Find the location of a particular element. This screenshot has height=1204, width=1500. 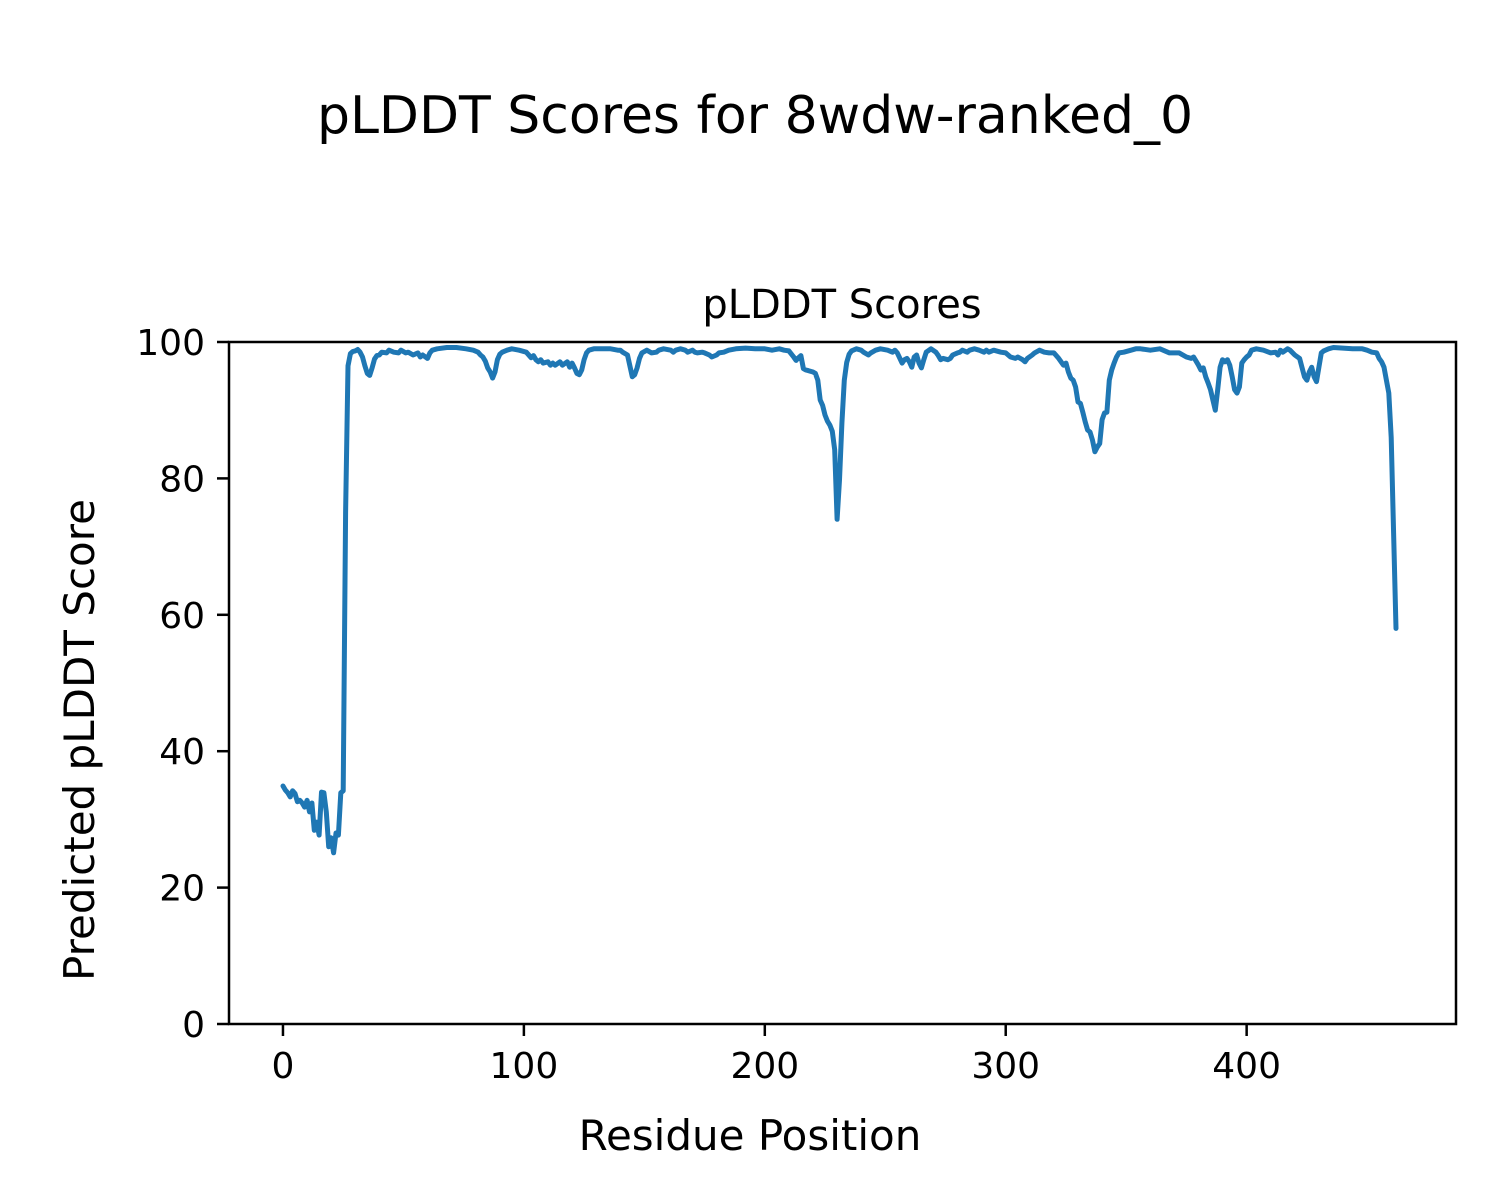

x-axis-ticks: 0 100 200 300 400 is located at coordinates (776, 1055).